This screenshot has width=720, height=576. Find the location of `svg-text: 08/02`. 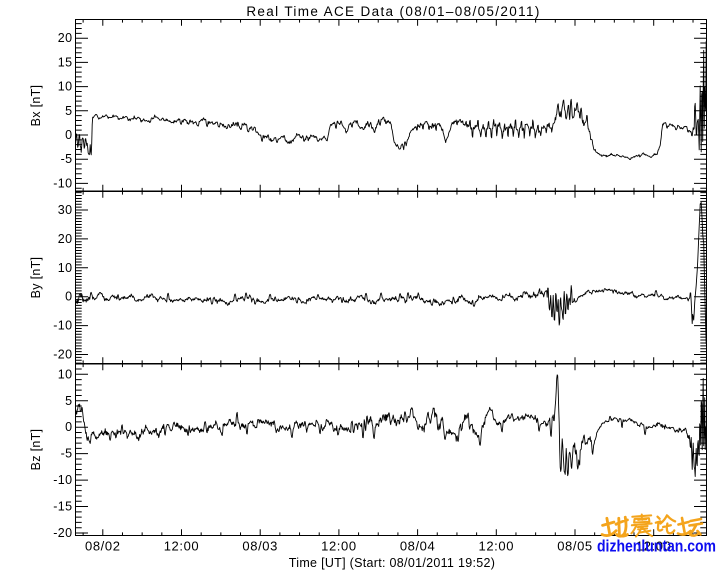

svg-text: 08/02 is located at coordinates (103, 546).